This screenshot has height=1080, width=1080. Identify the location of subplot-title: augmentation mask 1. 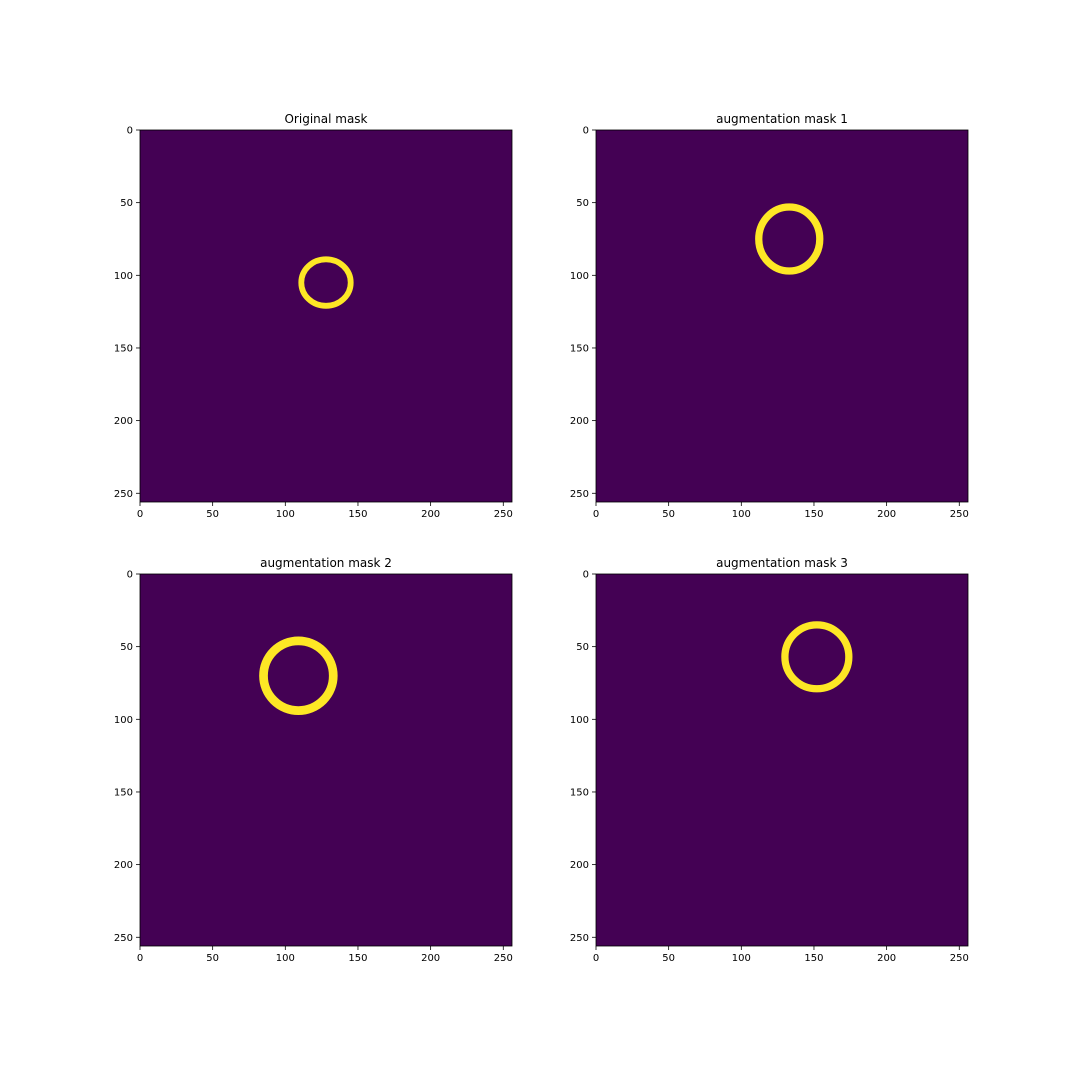
(782, 119).